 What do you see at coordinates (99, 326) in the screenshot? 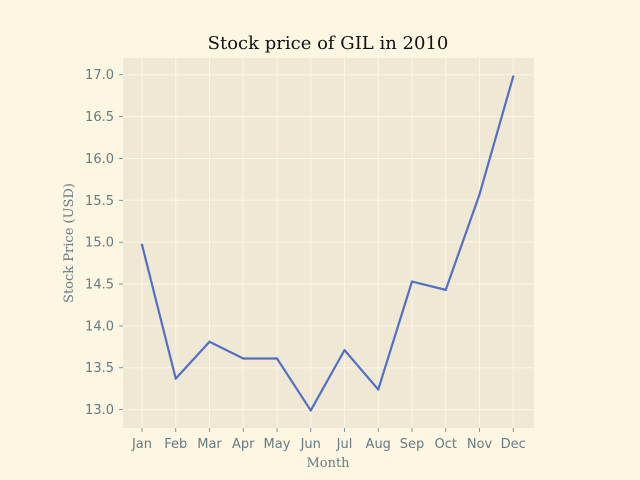
I see `y-tick-label: 14.0` at bounding box center [99, 326].